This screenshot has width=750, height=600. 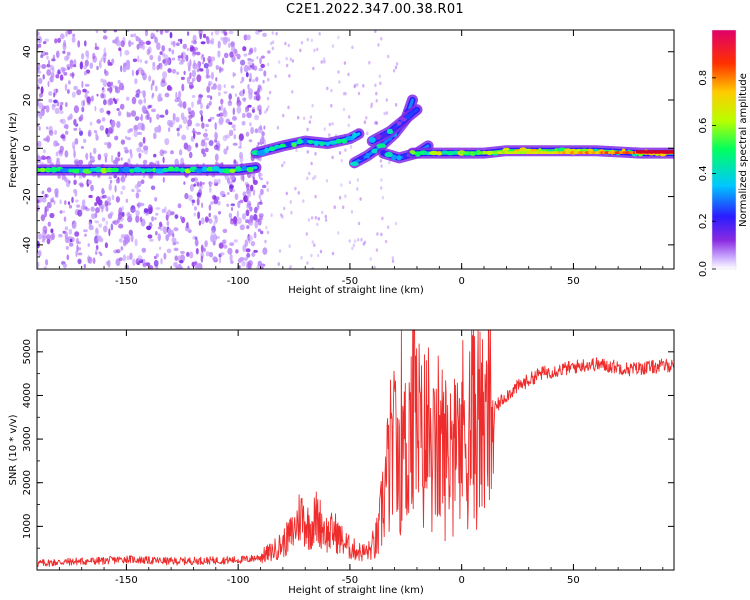 What do you see at coordinates (27, 526) in the screenshot?
I see `y-tick-label: 1000` at bounding box center [27, 526].